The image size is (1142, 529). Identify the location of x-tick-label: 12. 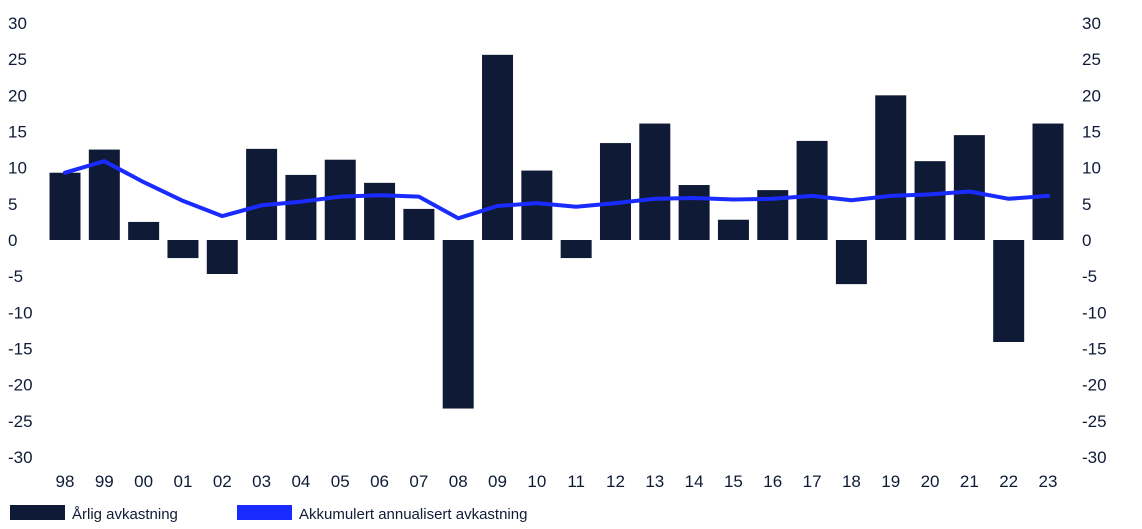
(615, 481).